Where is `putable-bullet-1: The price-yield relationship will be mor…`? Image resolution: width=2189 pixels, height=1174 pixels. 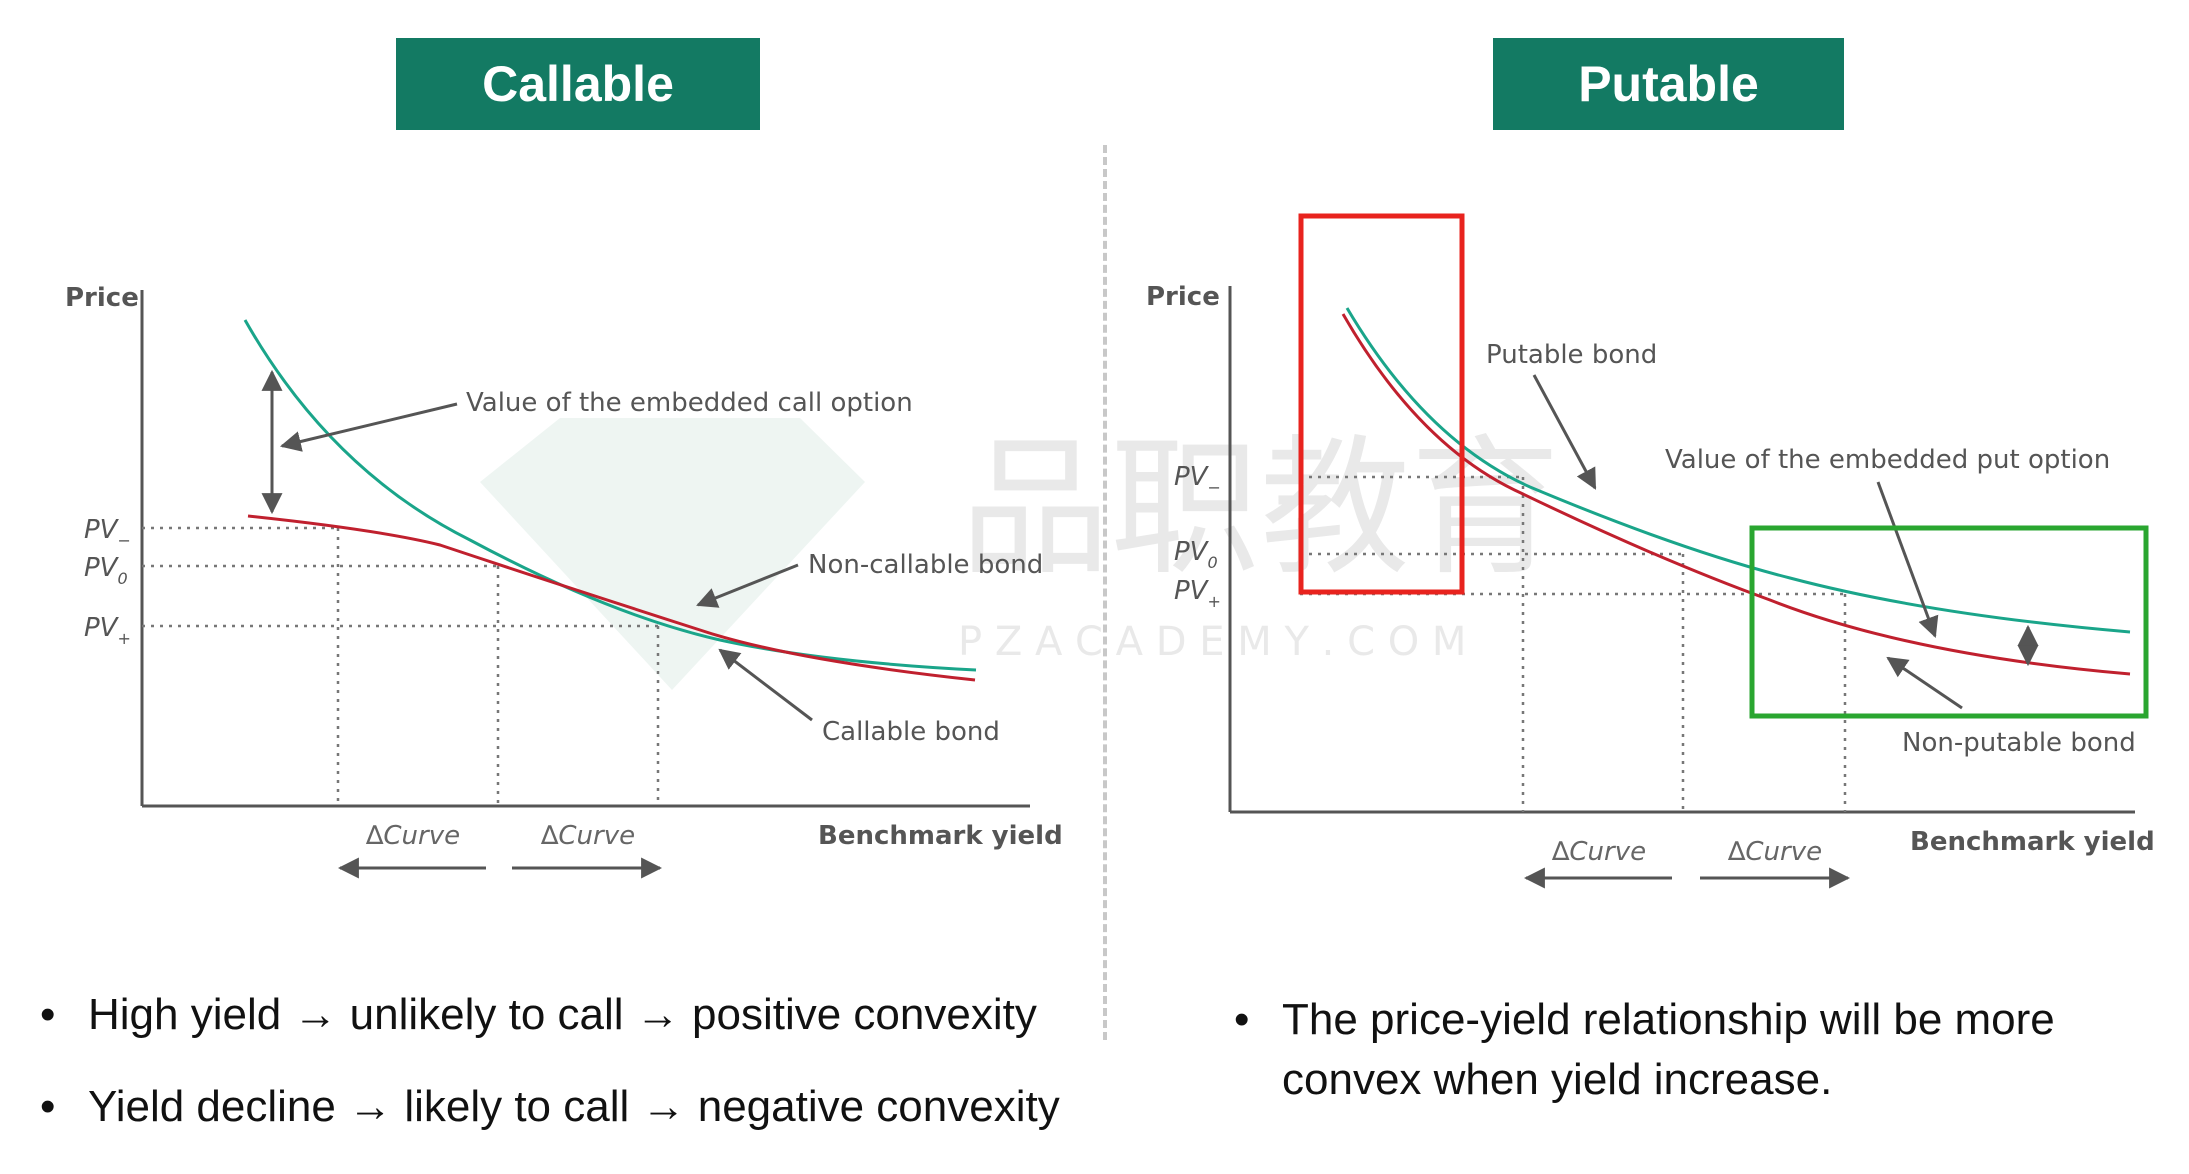 putable-bullet-1: The price-yield relationship will be mor… is located at coordinates (1684, 1050).